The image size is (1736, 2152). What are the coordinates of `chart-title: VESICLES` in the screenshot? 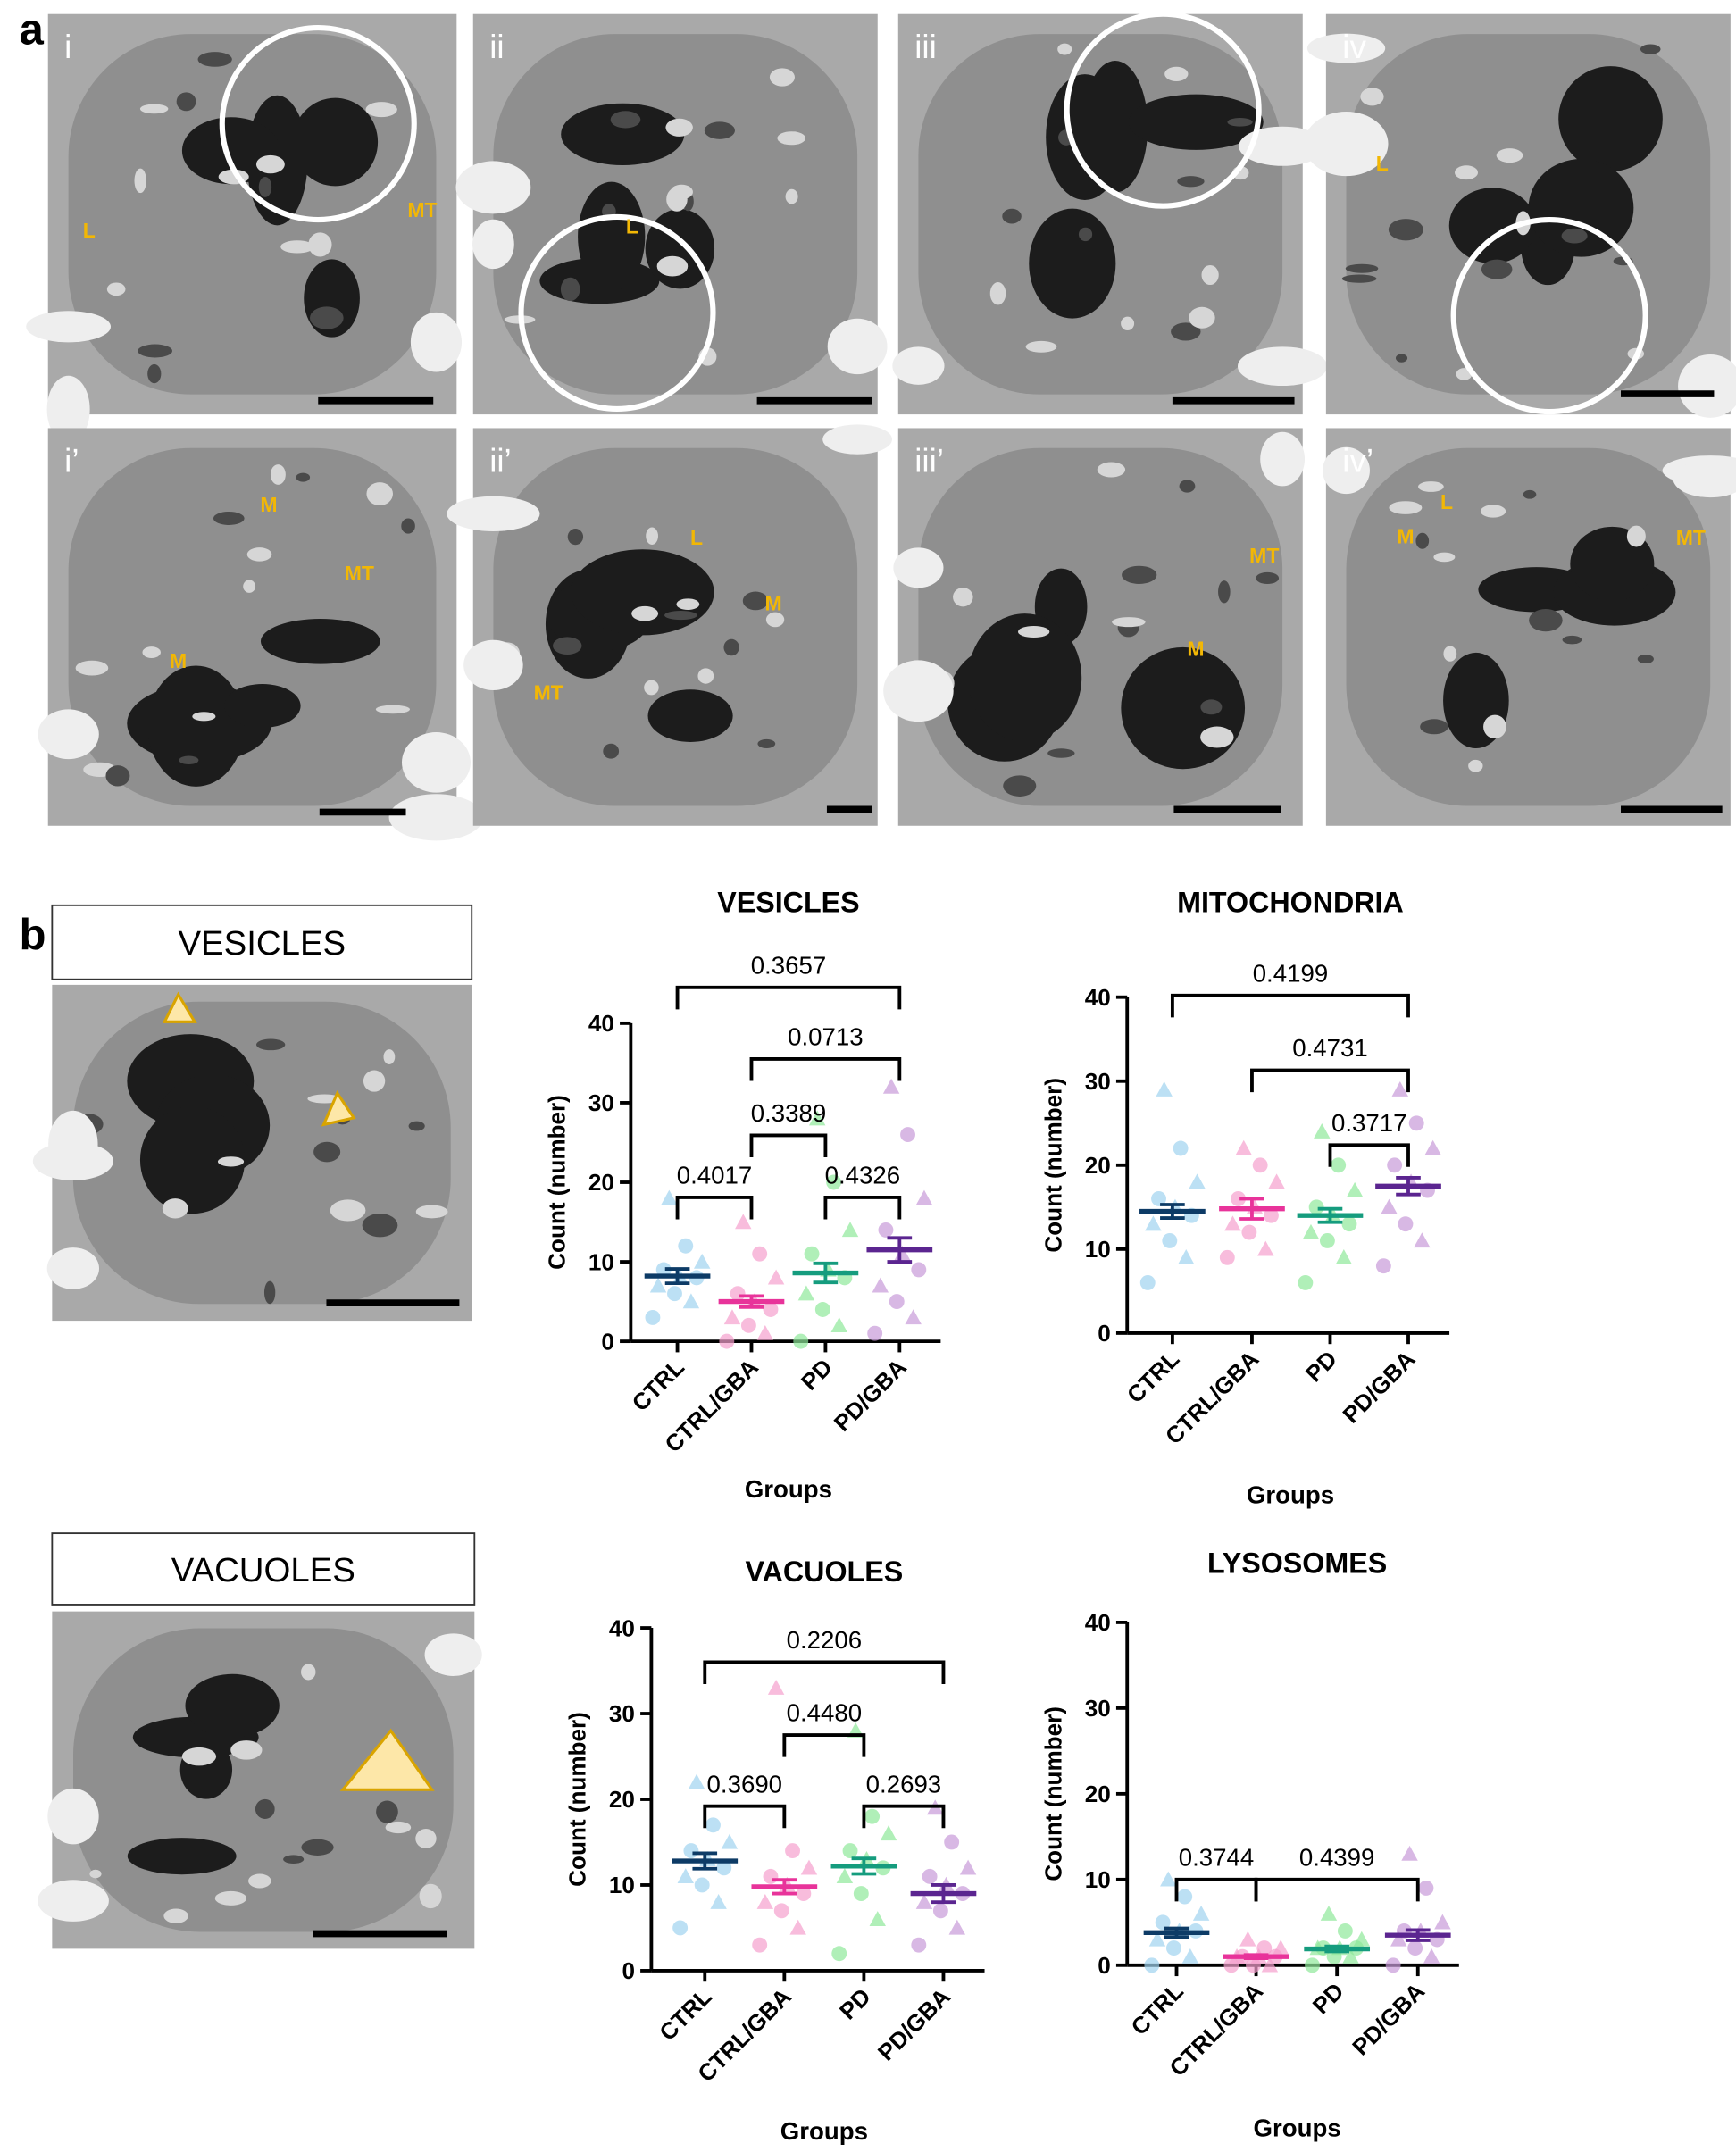 It's located at (788, 903).